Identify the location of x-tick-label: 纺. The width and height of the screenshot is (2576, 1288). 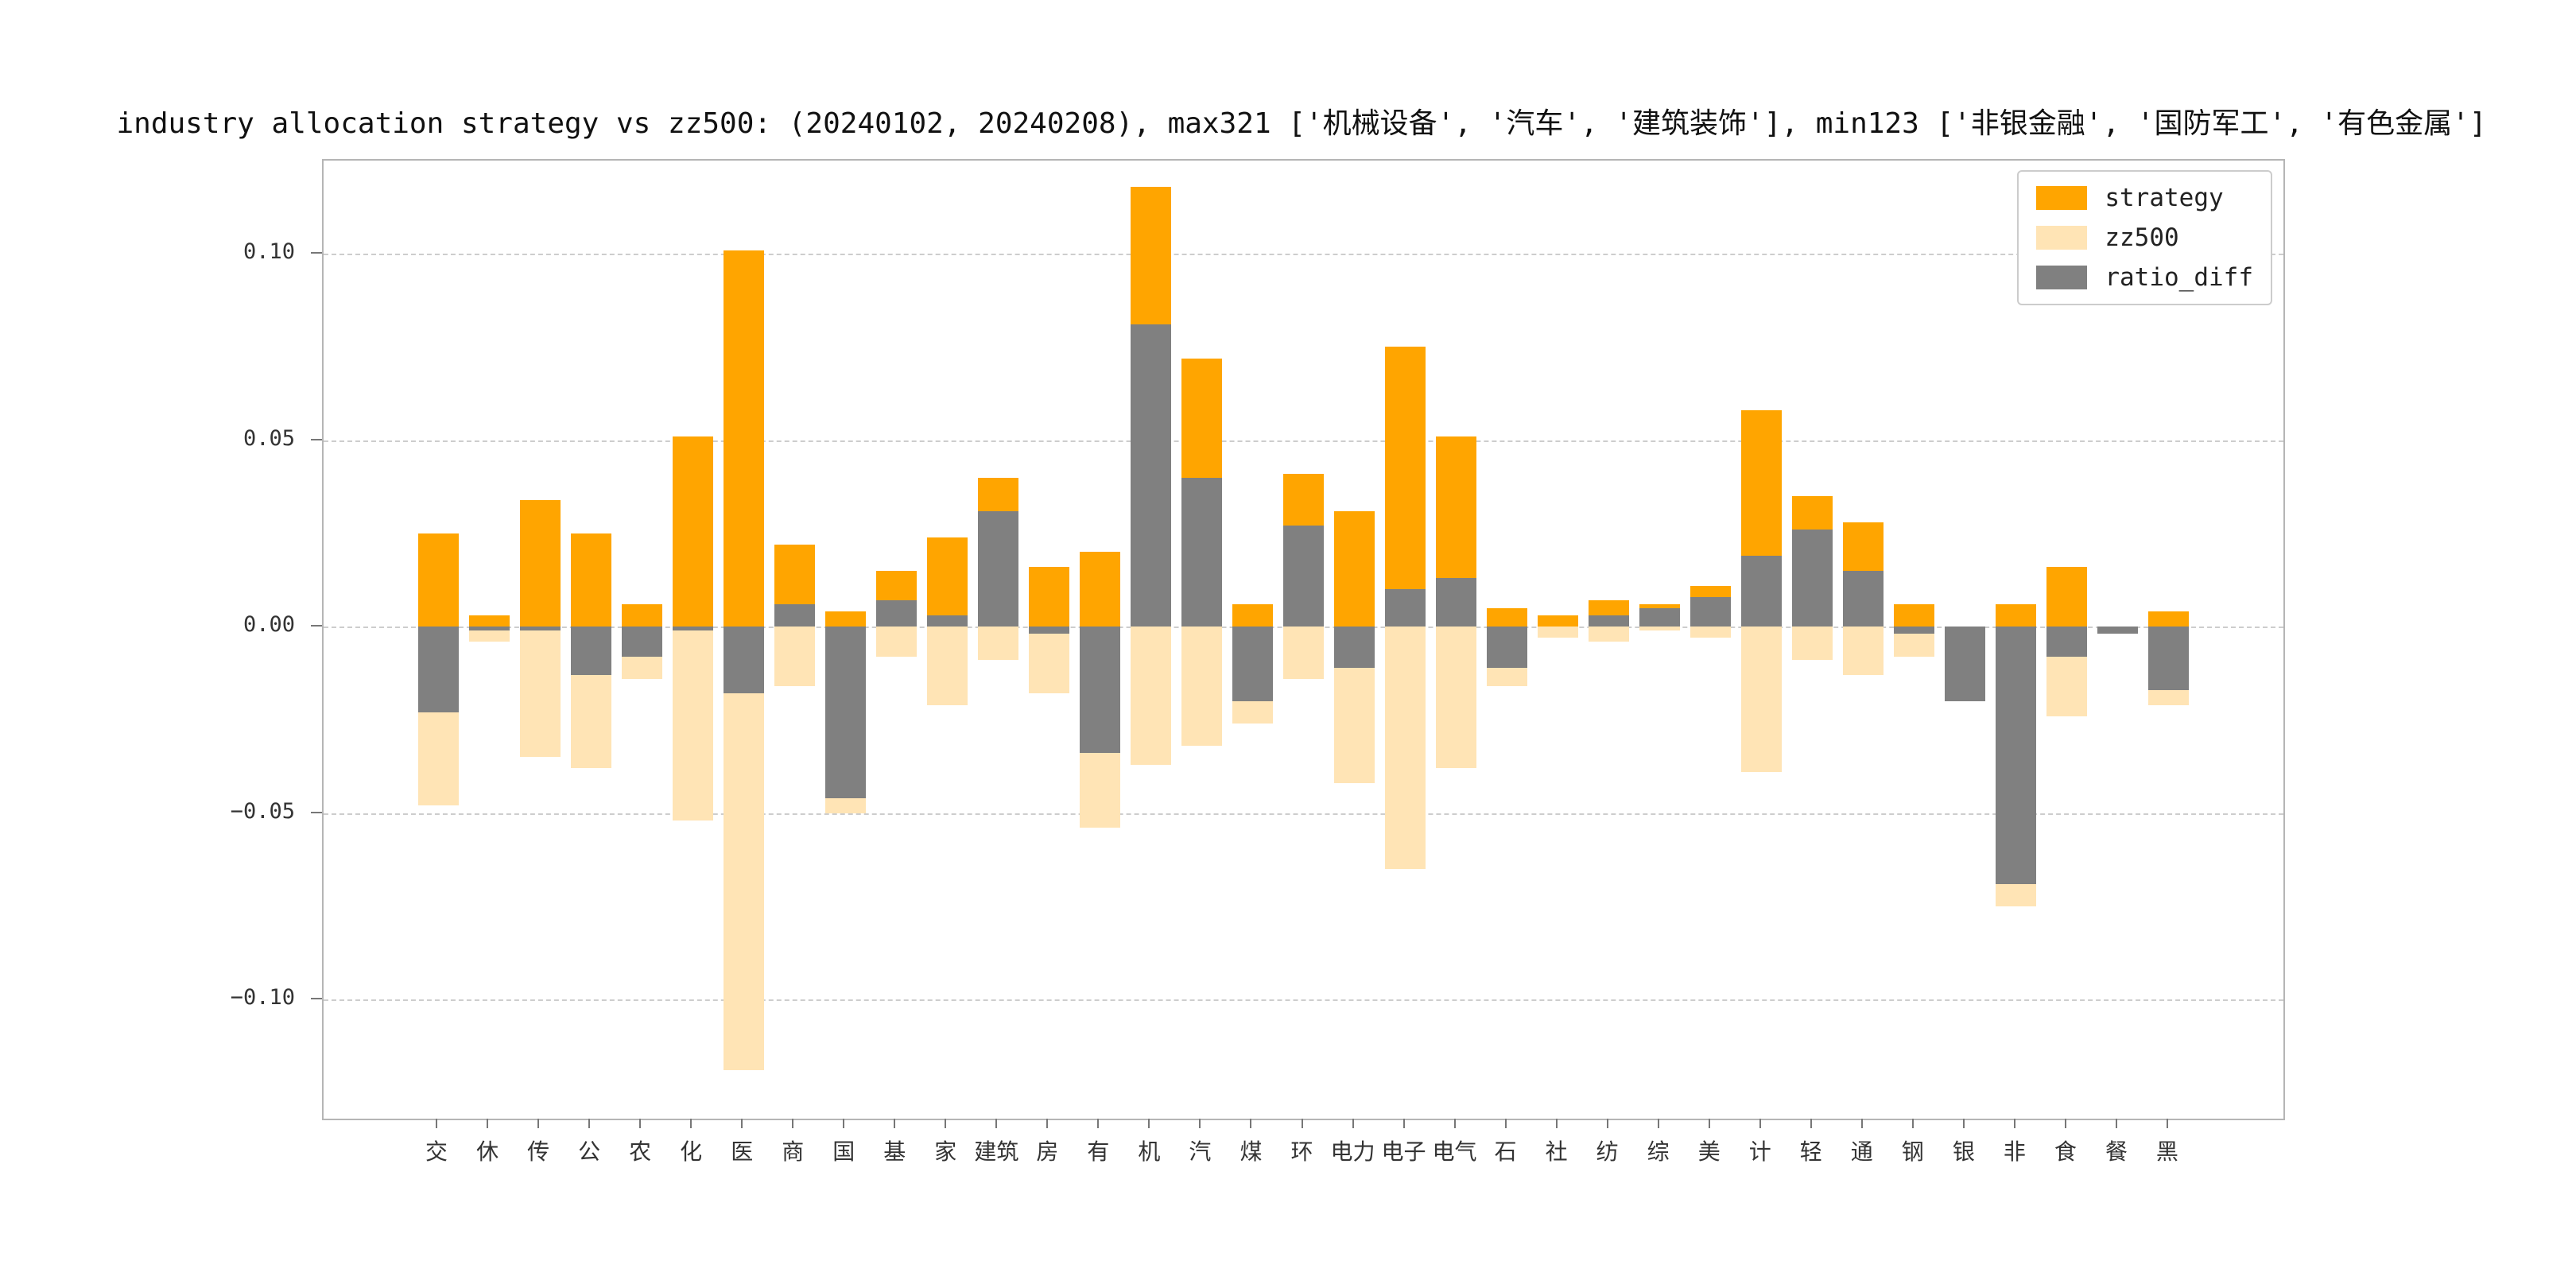
(1608, 1152).